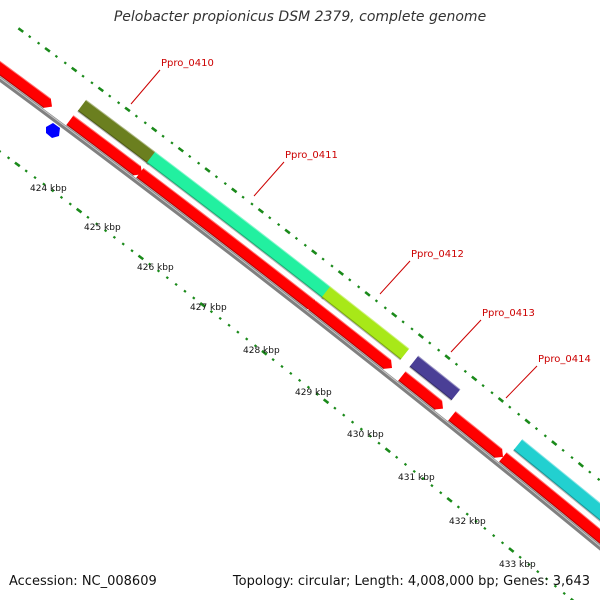 Image resolution: width=600 pixels, height=604 pixels. What do you see at coordinates (311, 155) in the screenshot?
I see `gene-label-ppro-0411: Ppro_0411` at bounding box center [311, 155].